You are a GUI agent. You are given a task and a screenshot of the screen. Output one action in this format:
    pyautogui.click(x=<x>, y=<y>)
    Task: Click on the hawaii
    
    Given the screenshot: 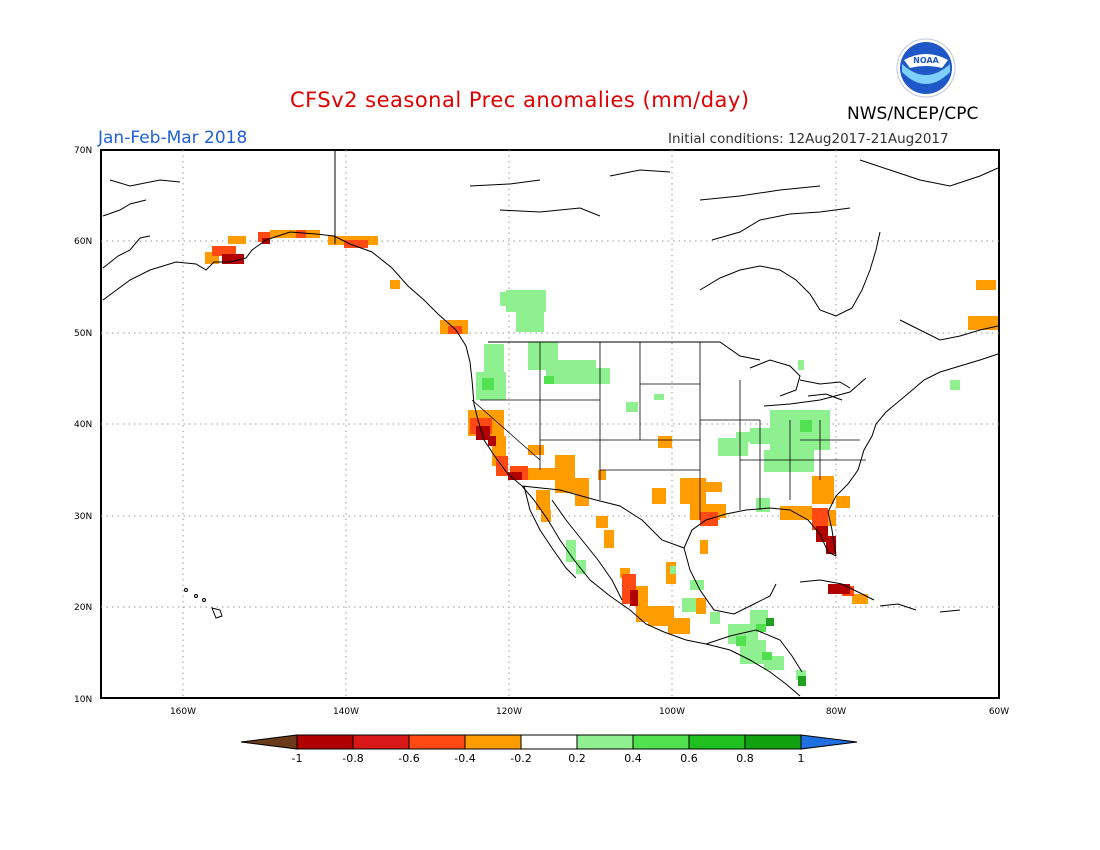 What is the action you would take?
    pyautogui.click(x=203, y=603)
    